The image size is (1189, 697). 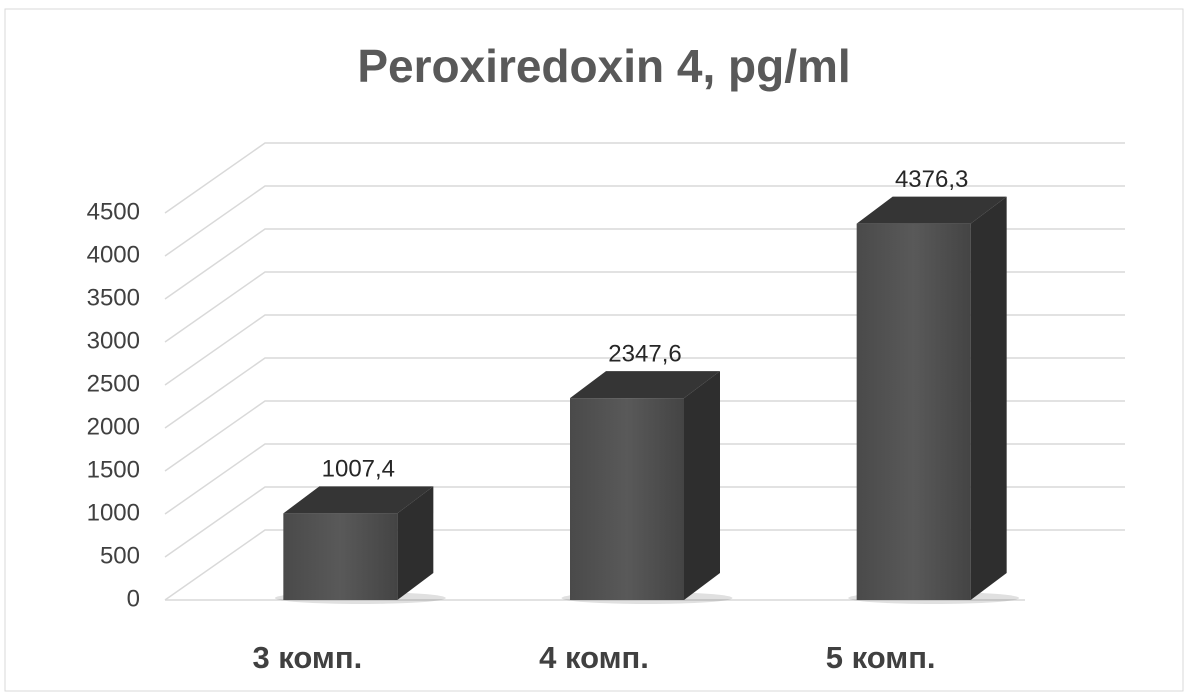 What do you see at coordinates (120, 555) in the screenshot?
I see `y-tick-label: 500` at bounding box center [120, 555].